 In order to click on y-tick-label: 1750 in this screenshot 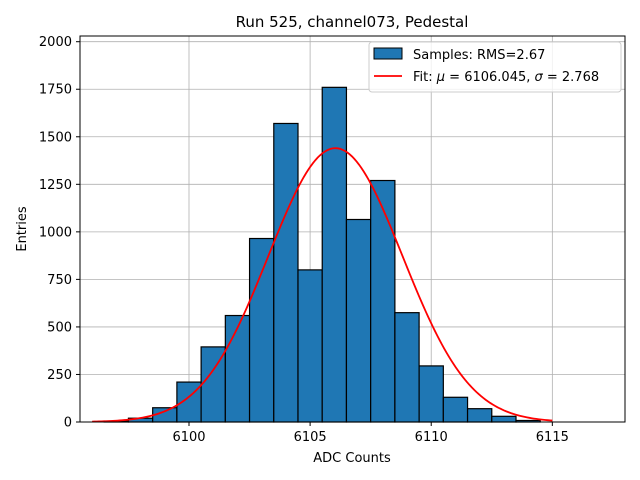, I will do `click(55, 90)`.